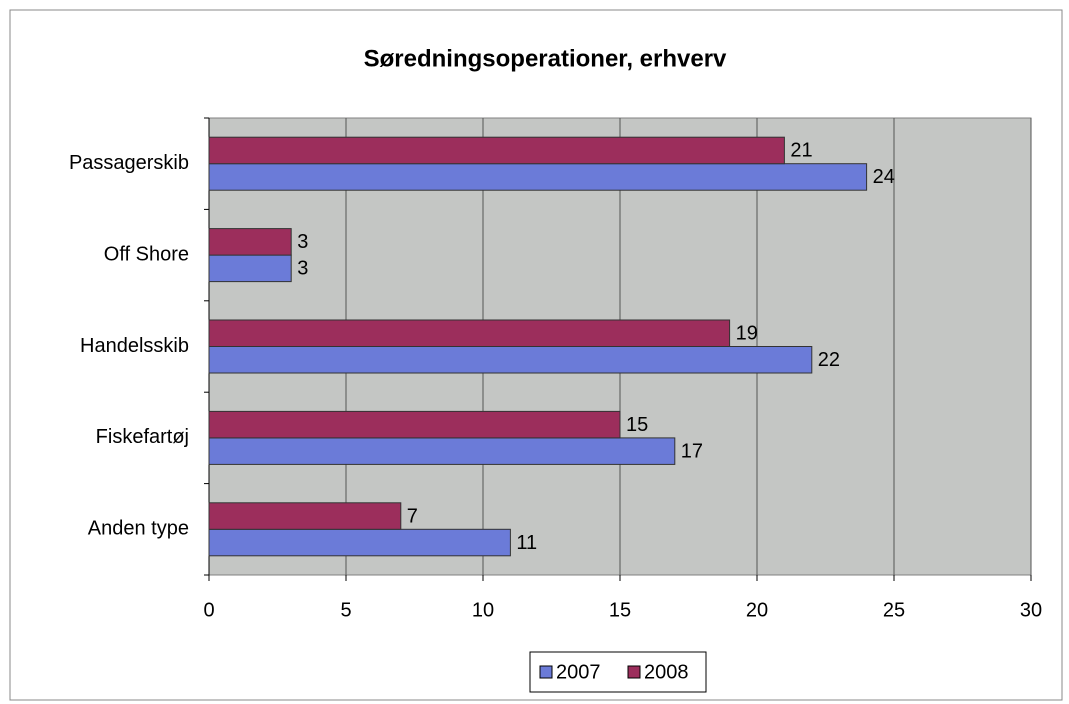 The height and width of the screenshot is (704, 1069). I want to click on x-tick-label: 25, so click(894, 610).